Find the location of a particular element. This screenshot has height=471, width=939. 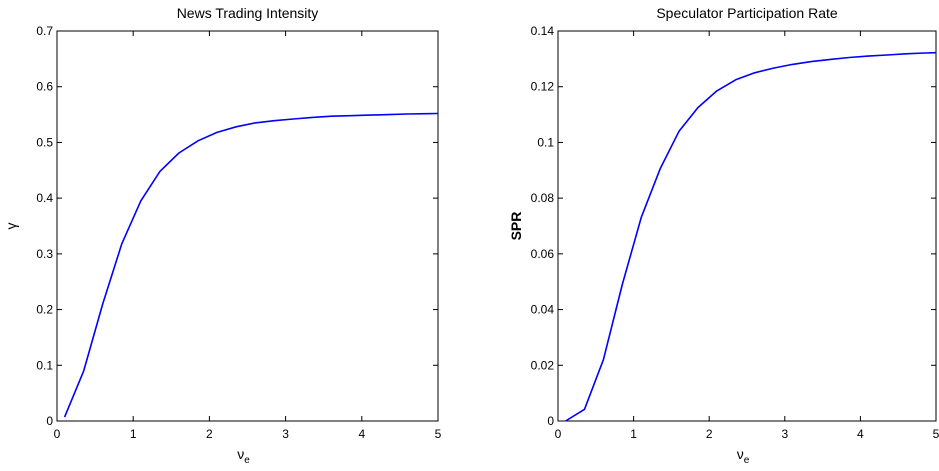

chart-title: Speculator Participation Rate is located at coordinates (747, 13).